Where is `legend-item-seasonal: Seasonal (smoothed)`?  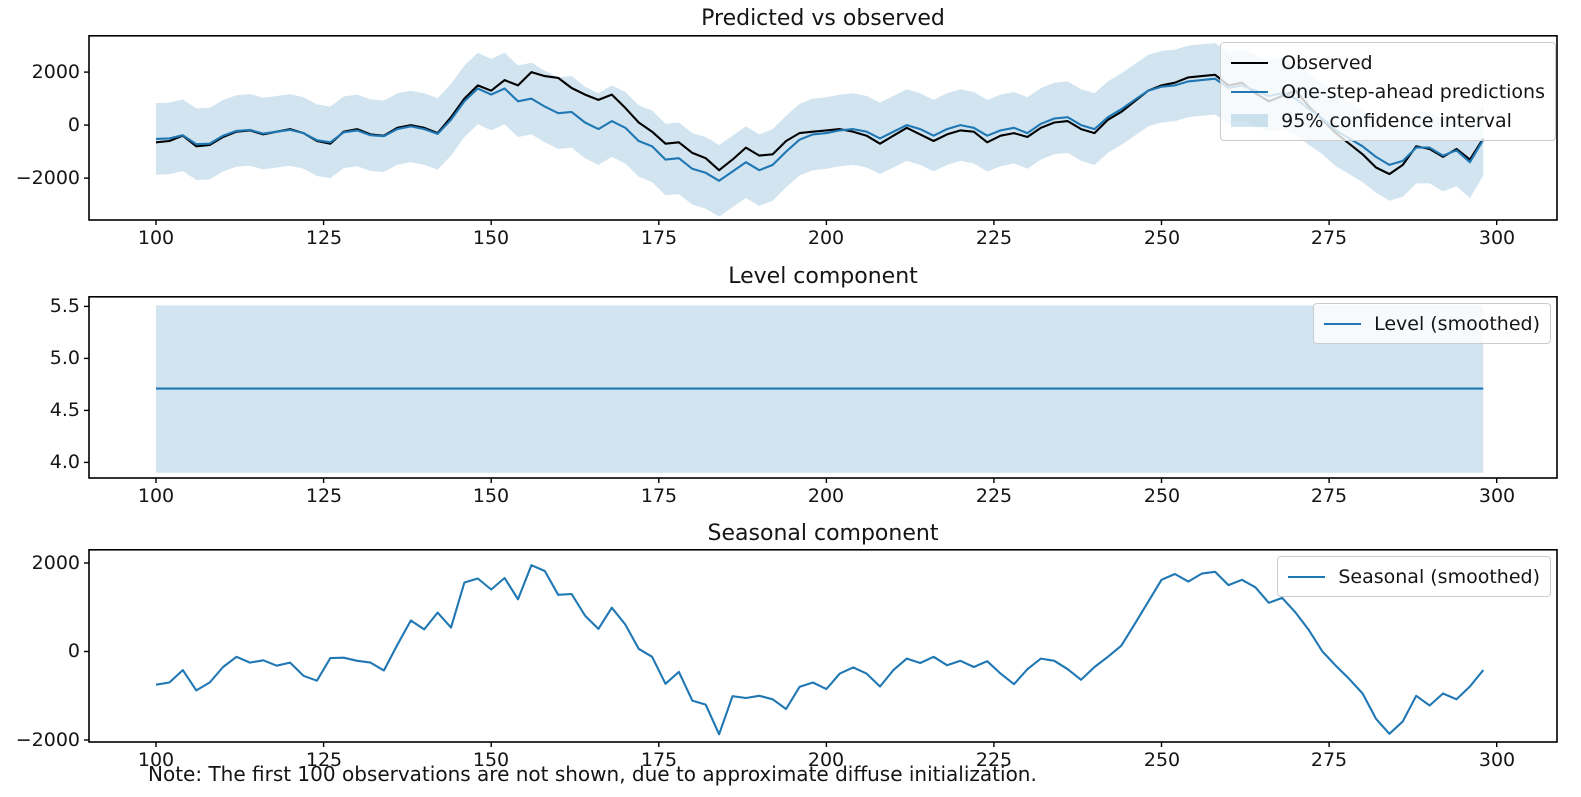
legend-item-seasonal: Seasonal (smoothed) is located at coordinates (1414, 576).